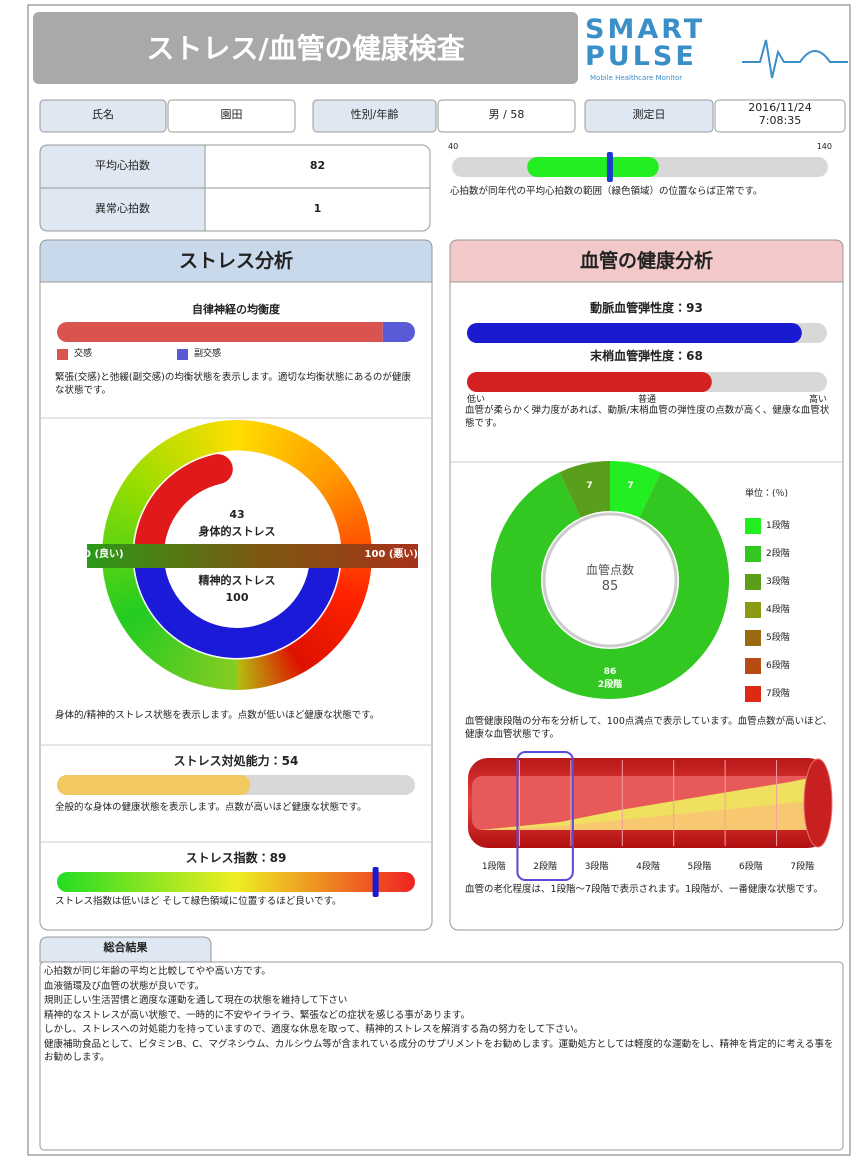 The image size is (861, 1158). What do you see at coordinates (545, 867) in the screenshot?
I see `stage-label: 2段階` at bounding box center [545, 867].